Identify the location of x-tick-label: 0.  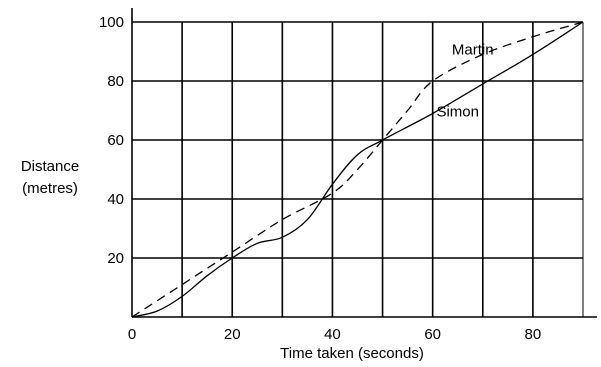
(132, 334).